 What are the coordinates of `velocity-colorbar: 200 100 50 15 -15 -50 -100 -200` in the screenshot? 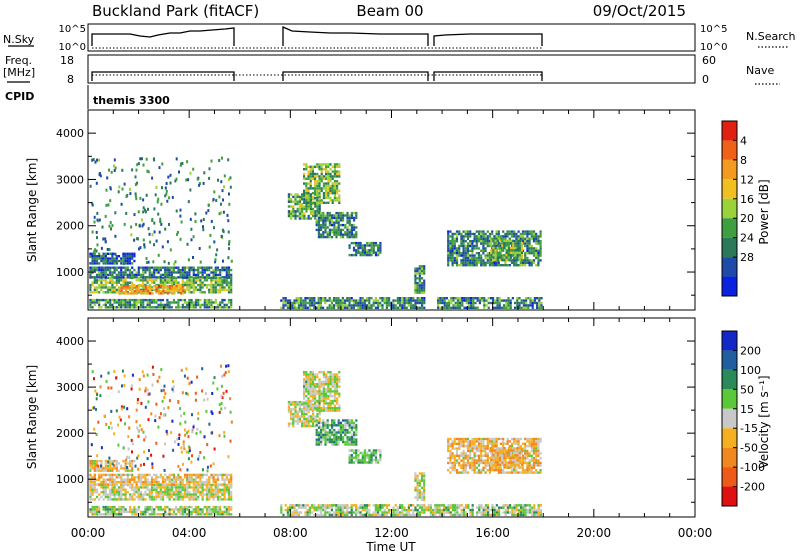 It's located at (743, 418).